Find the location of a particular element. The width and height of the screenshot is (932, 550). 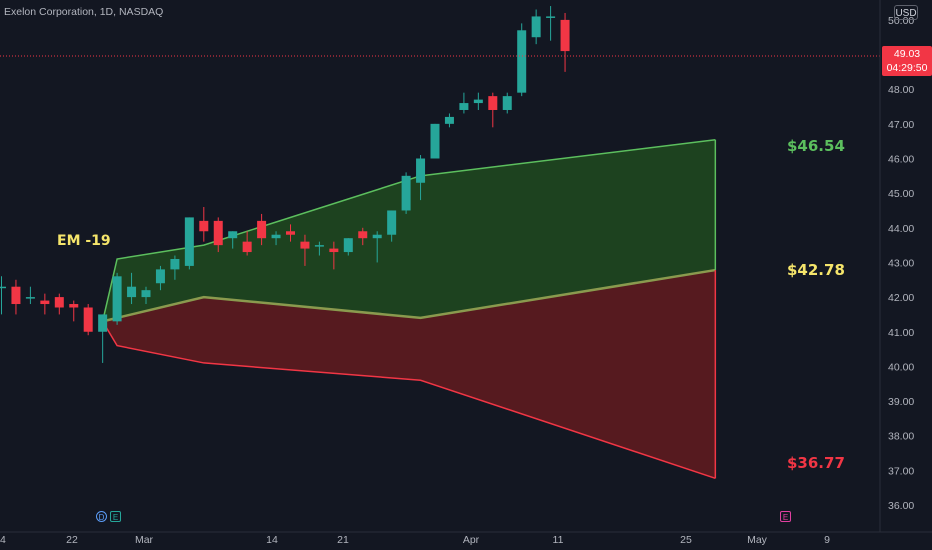

x-tick-label: 4 is located at coordinates (3, 540).